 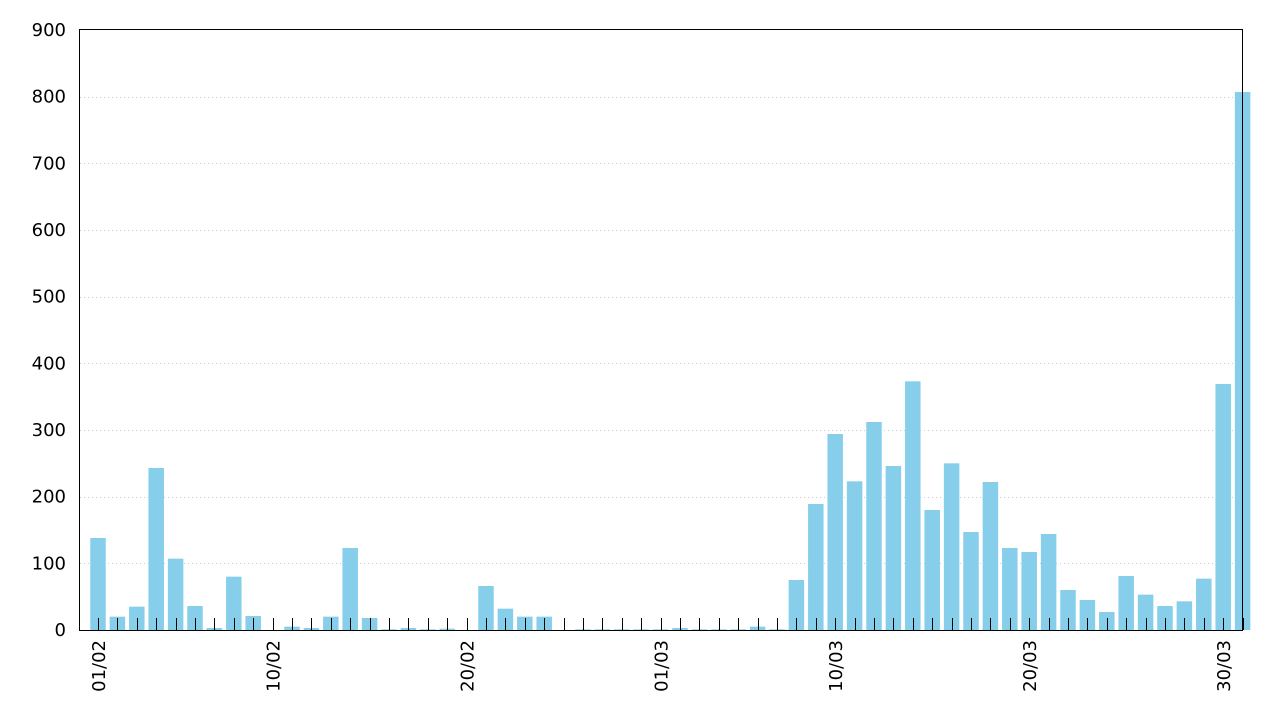 What do you see at coordinates (49, 497) in the screenshot?
I see `y-tick-label: 200` at bounding box center [49, 497].